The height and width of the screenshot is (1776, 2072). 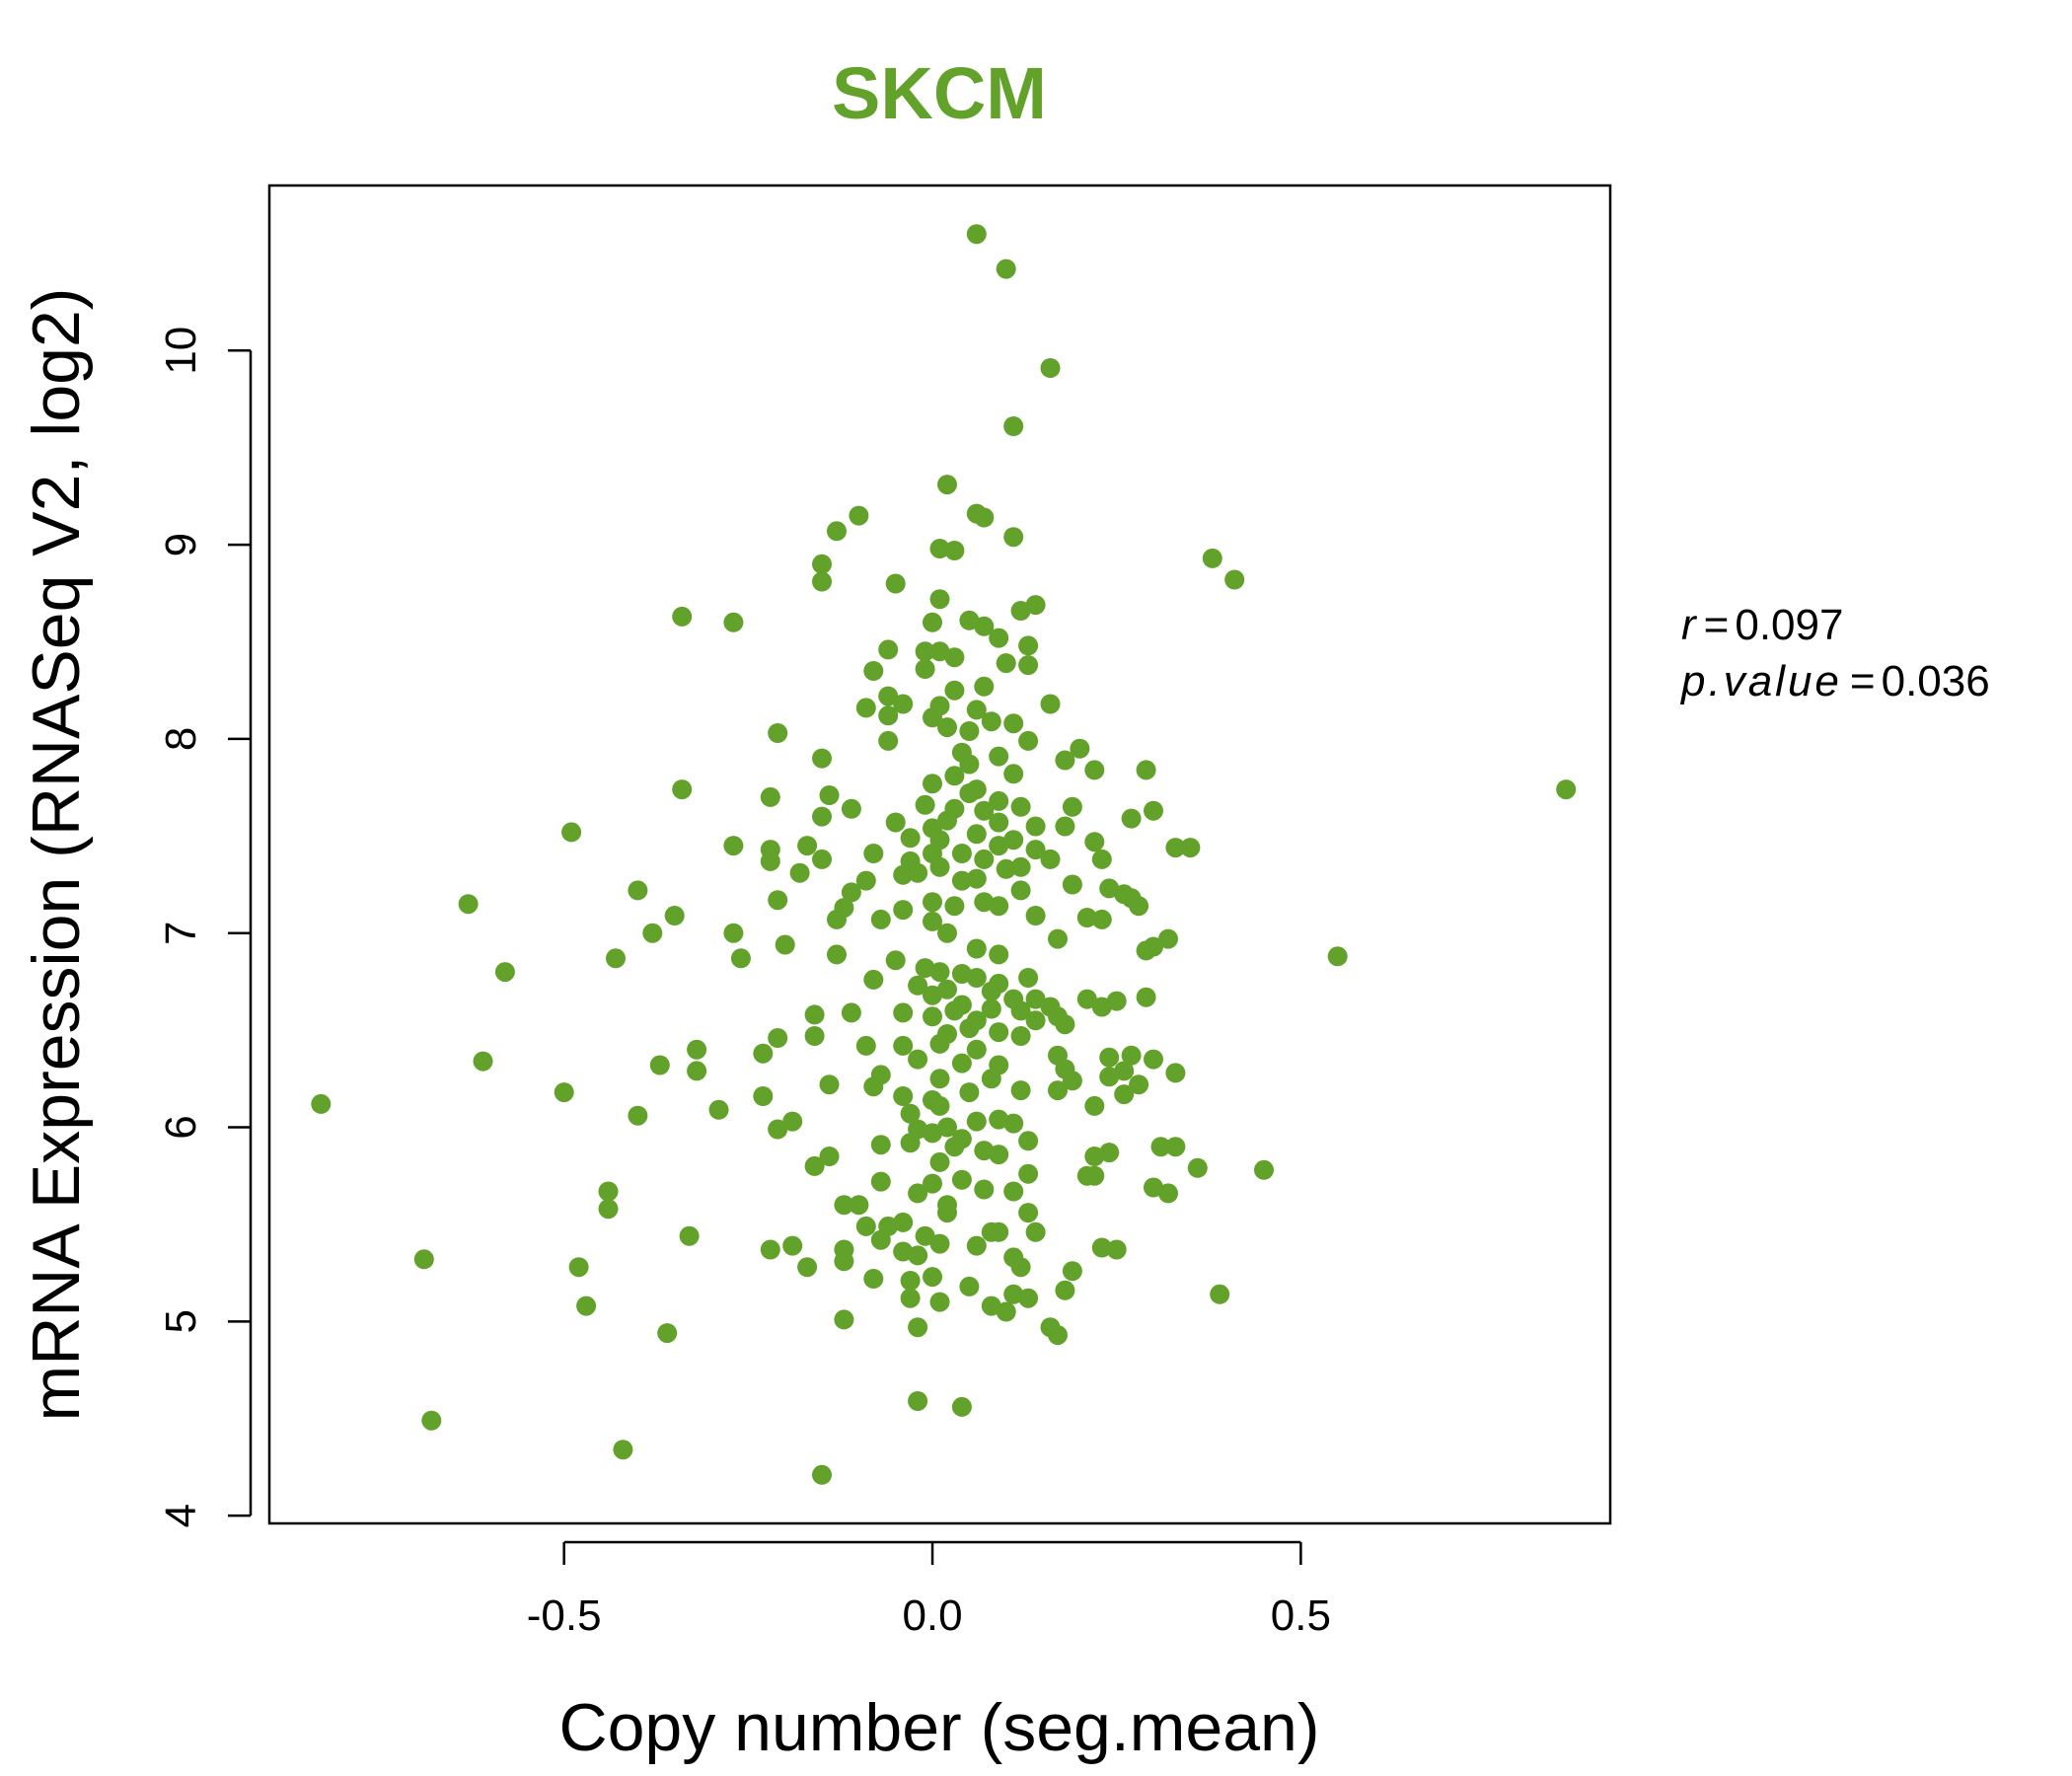 I want to click on y-tick-label: 8, so click(x=181, y=739).